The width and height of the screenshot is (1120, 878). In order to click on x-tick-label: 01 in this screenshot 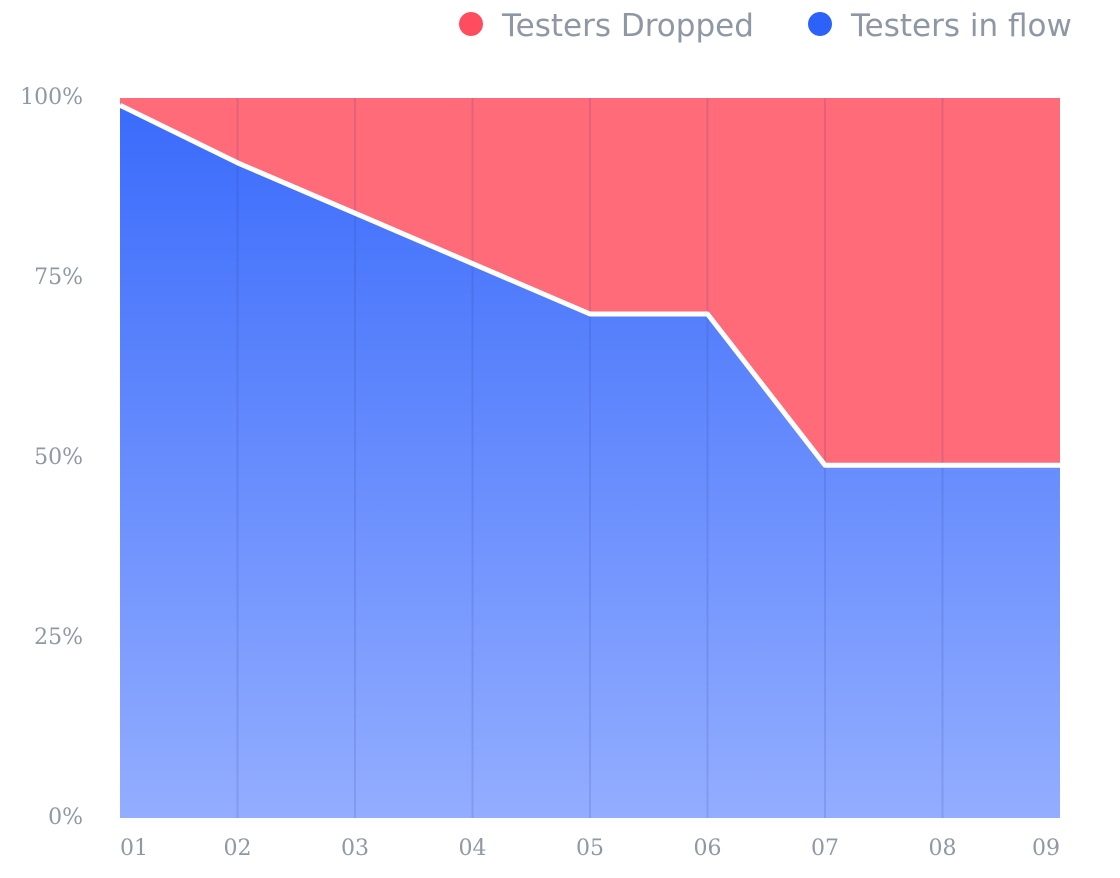, I will do `click(134, 848)`.